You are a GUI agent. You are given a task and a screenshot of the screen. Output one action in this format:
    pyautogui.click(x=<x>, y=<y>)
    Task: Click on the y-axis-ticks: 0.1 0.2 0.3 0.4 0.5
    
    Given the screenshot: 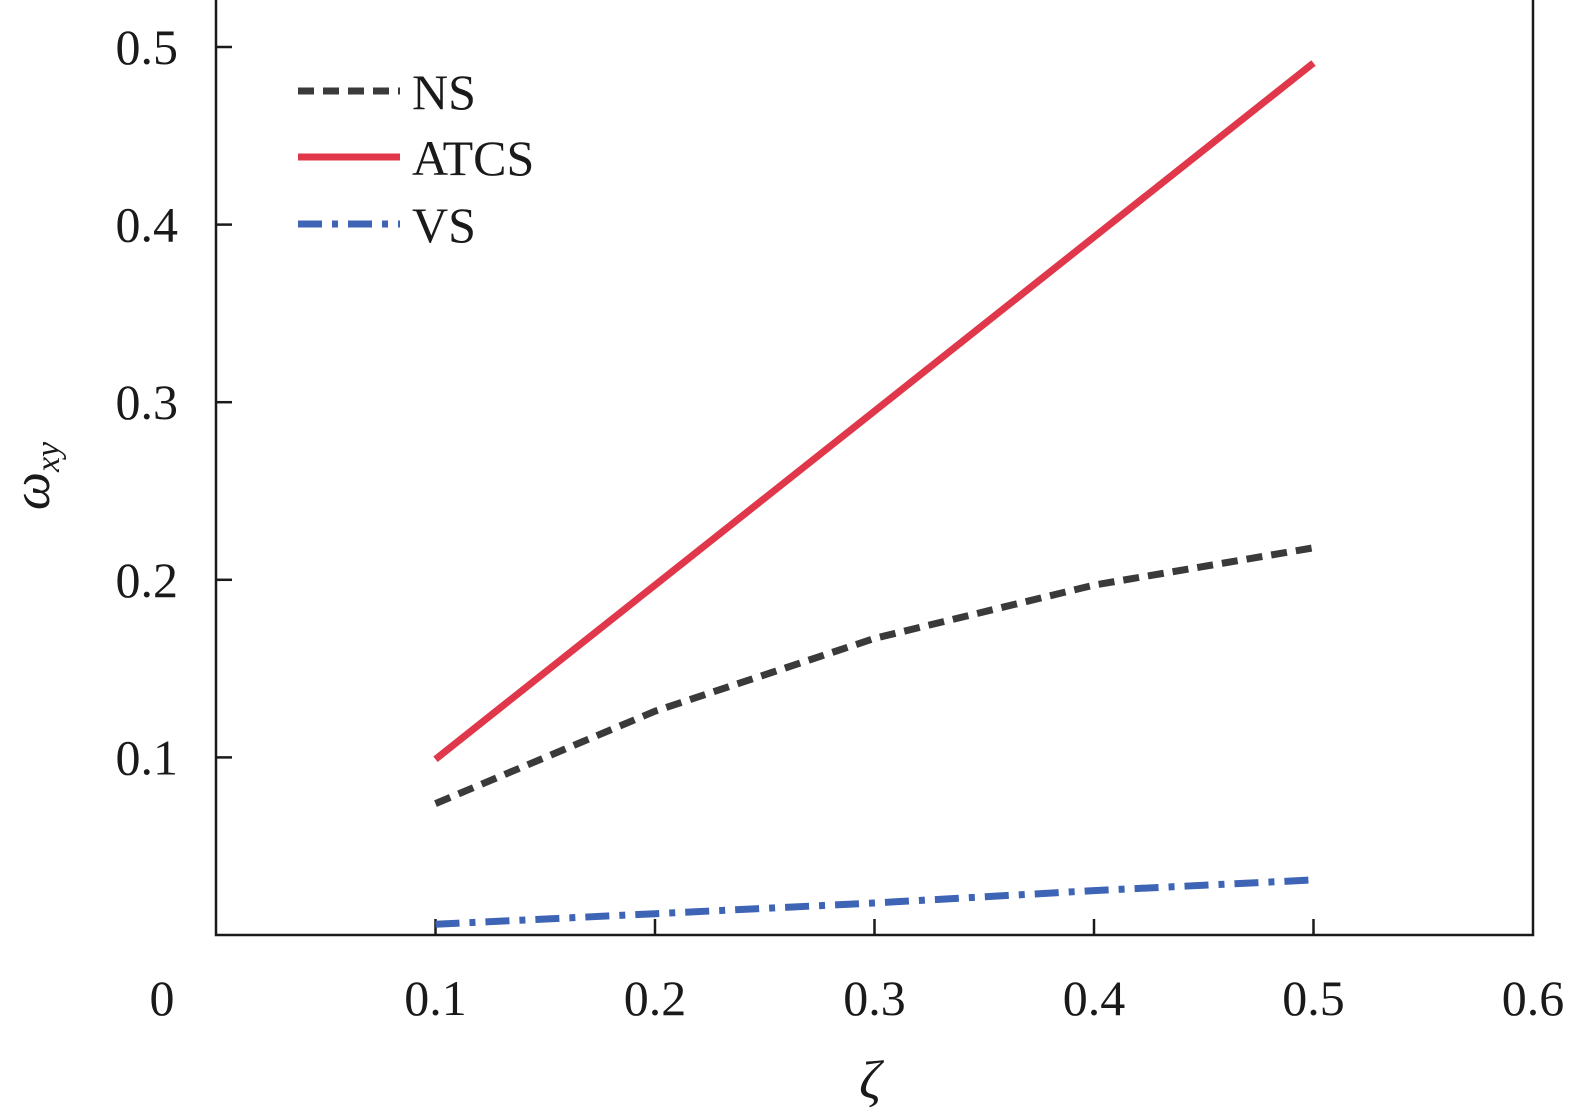 What is the action you would take?
    pyautogui.click(x=174, y=402)
    